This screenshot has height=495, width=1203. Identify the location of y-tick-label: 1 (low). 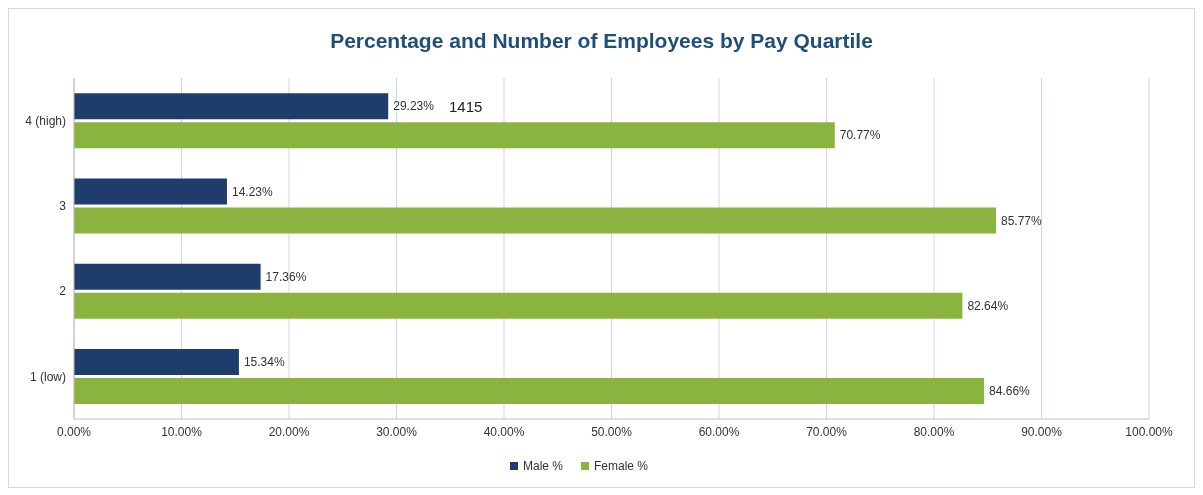
(47, 376).